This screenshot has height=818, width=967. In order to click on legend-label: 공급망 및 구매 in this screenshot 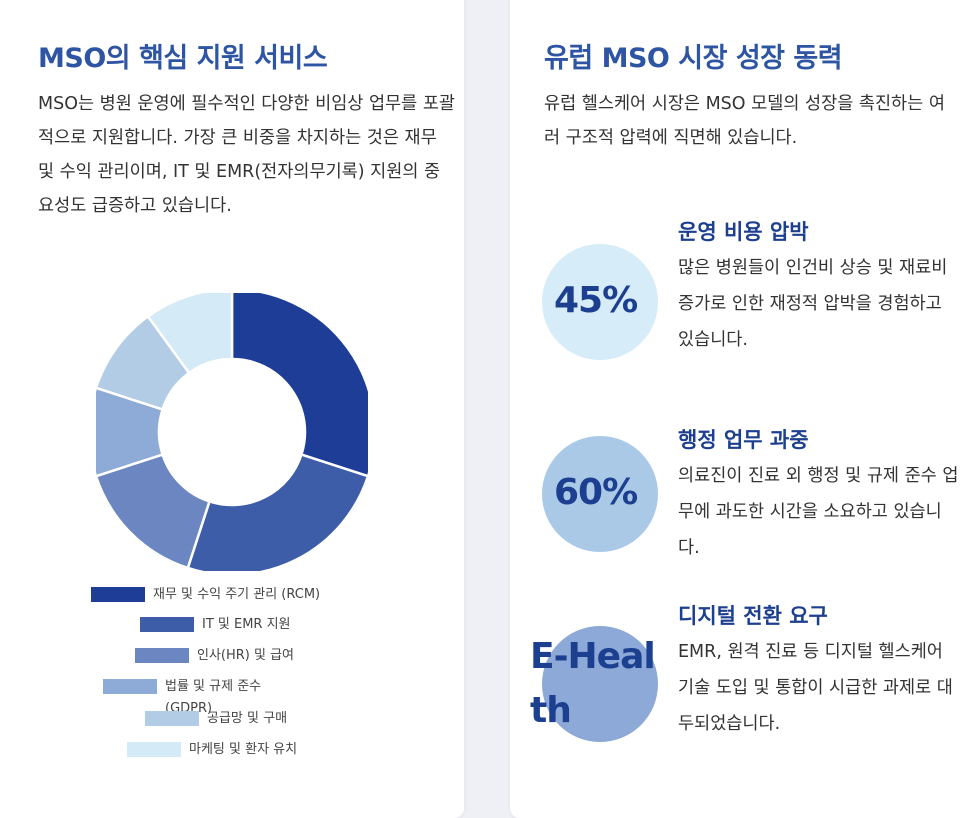, I will do `click(247, 718)`.